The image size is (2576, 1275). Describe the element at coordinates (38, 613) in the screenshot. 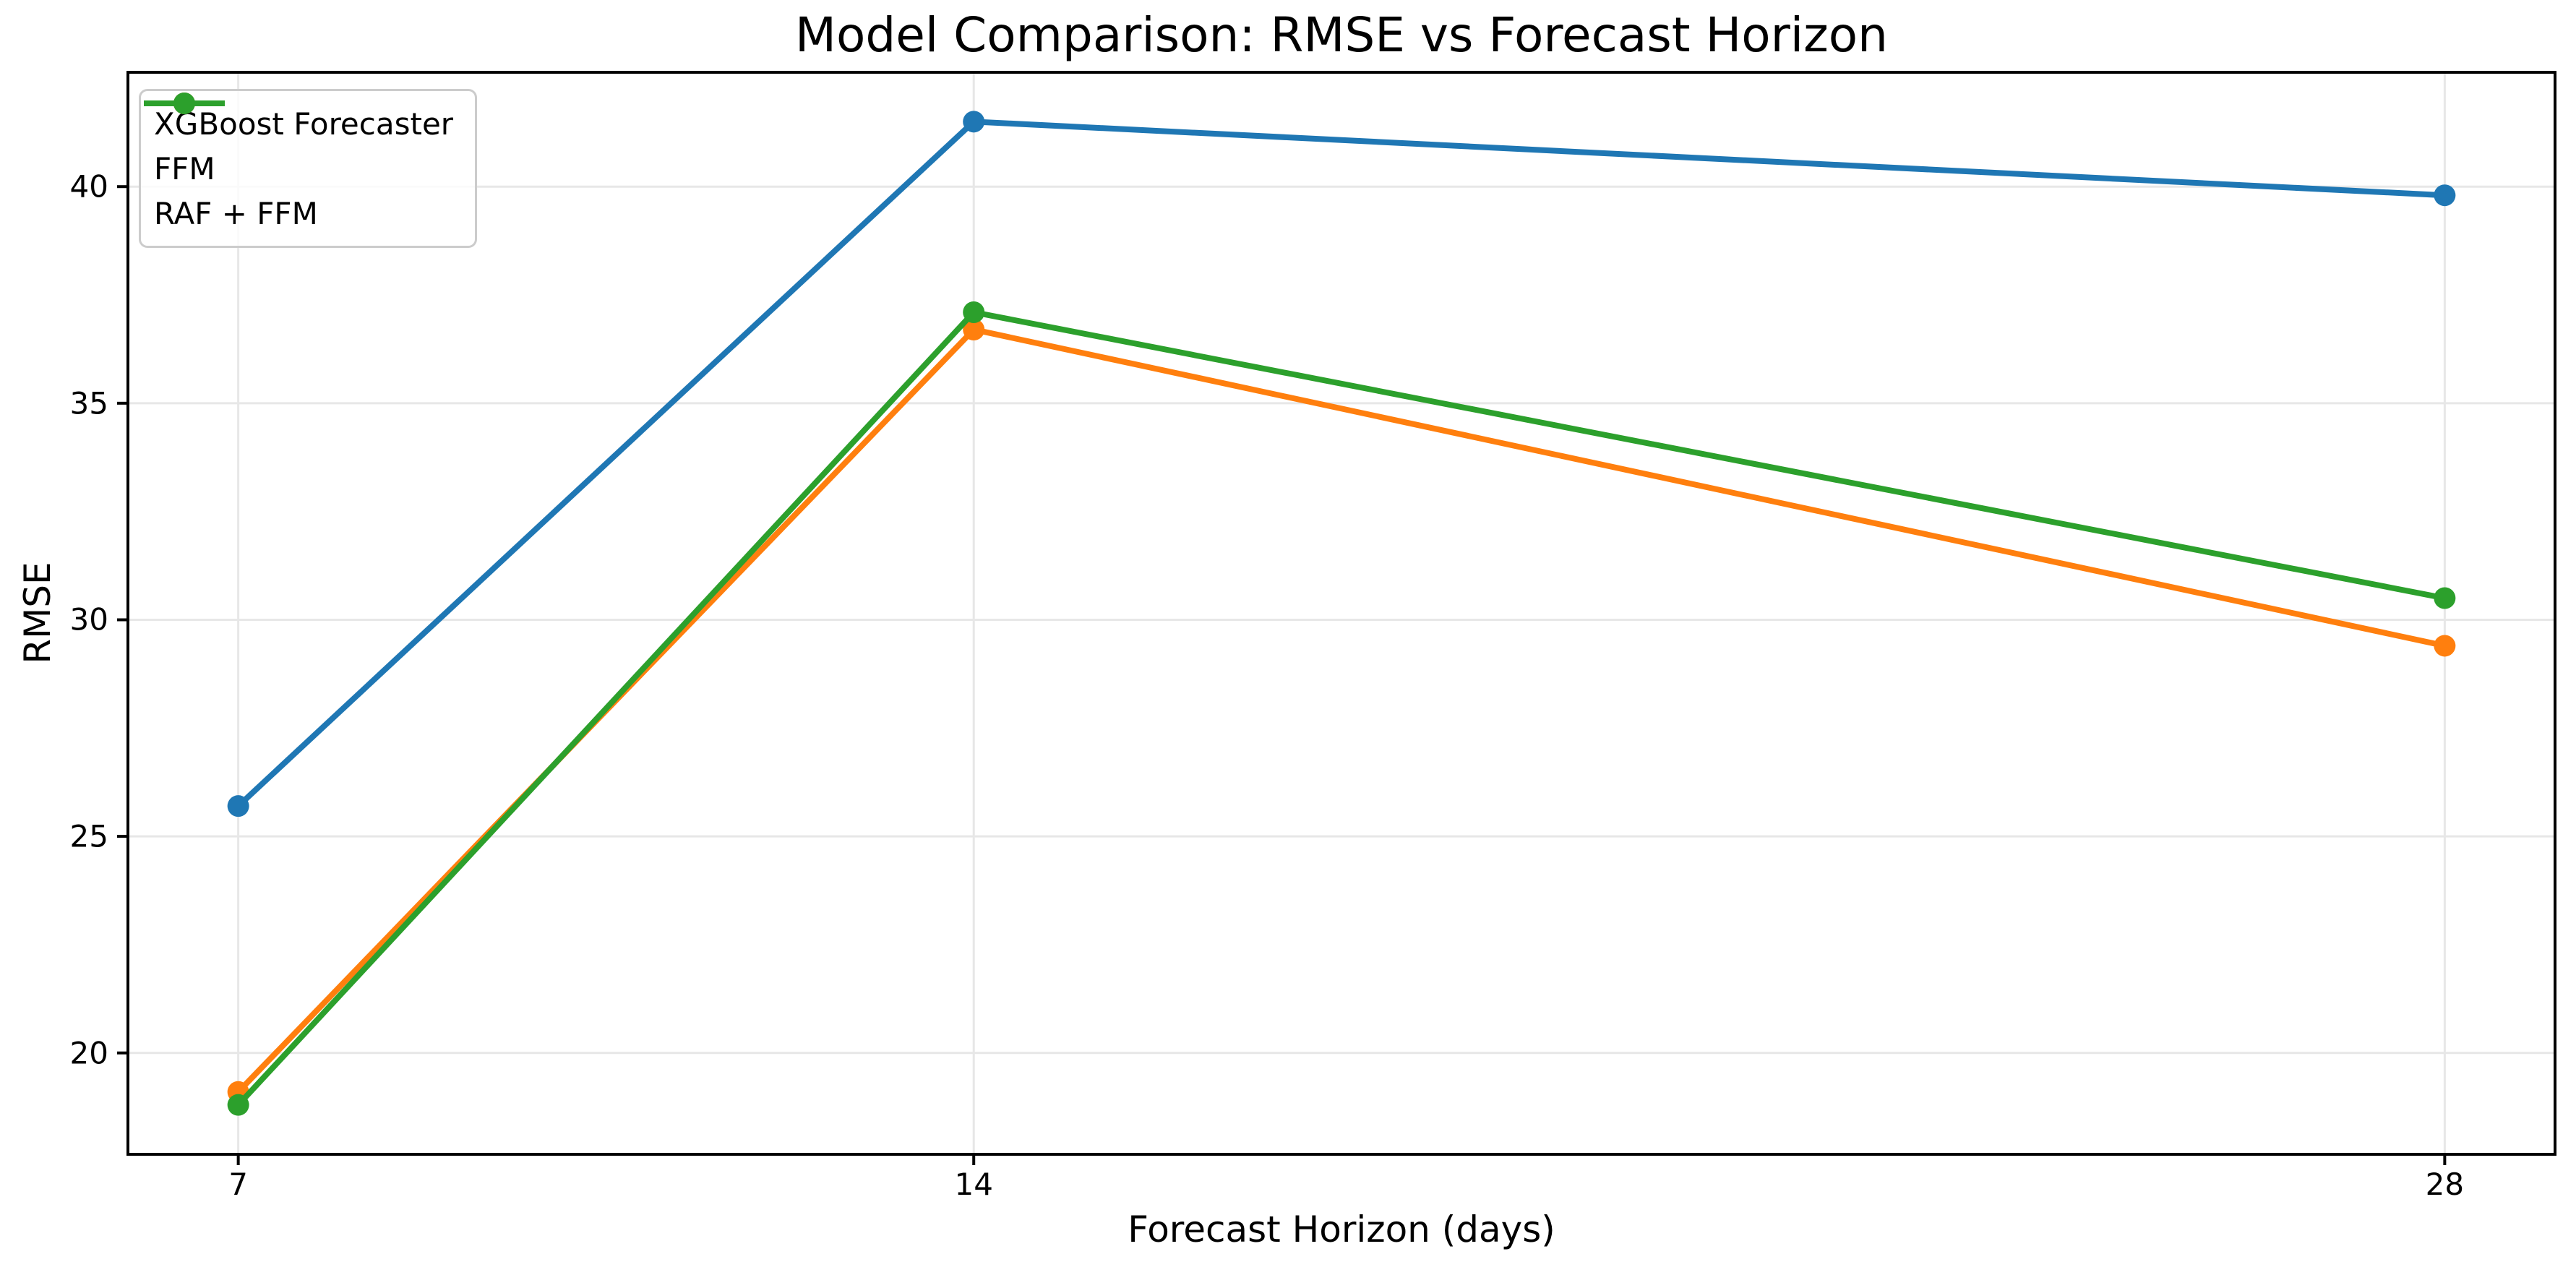

I see `y-axis-label: RMSE` at that location.